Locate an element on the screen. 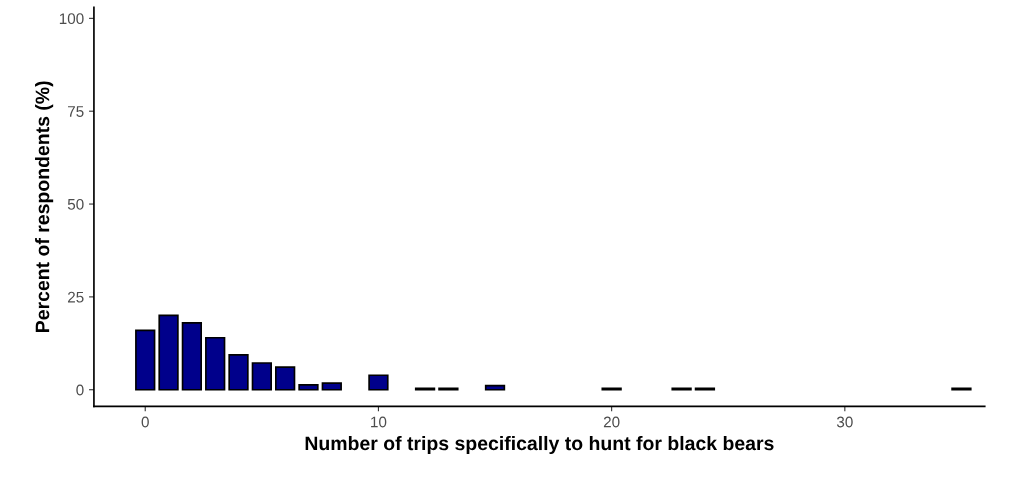 The height and width of the screenshot is (481, 1010). x-tick-label: 20 is located at coordinates (611, 422).